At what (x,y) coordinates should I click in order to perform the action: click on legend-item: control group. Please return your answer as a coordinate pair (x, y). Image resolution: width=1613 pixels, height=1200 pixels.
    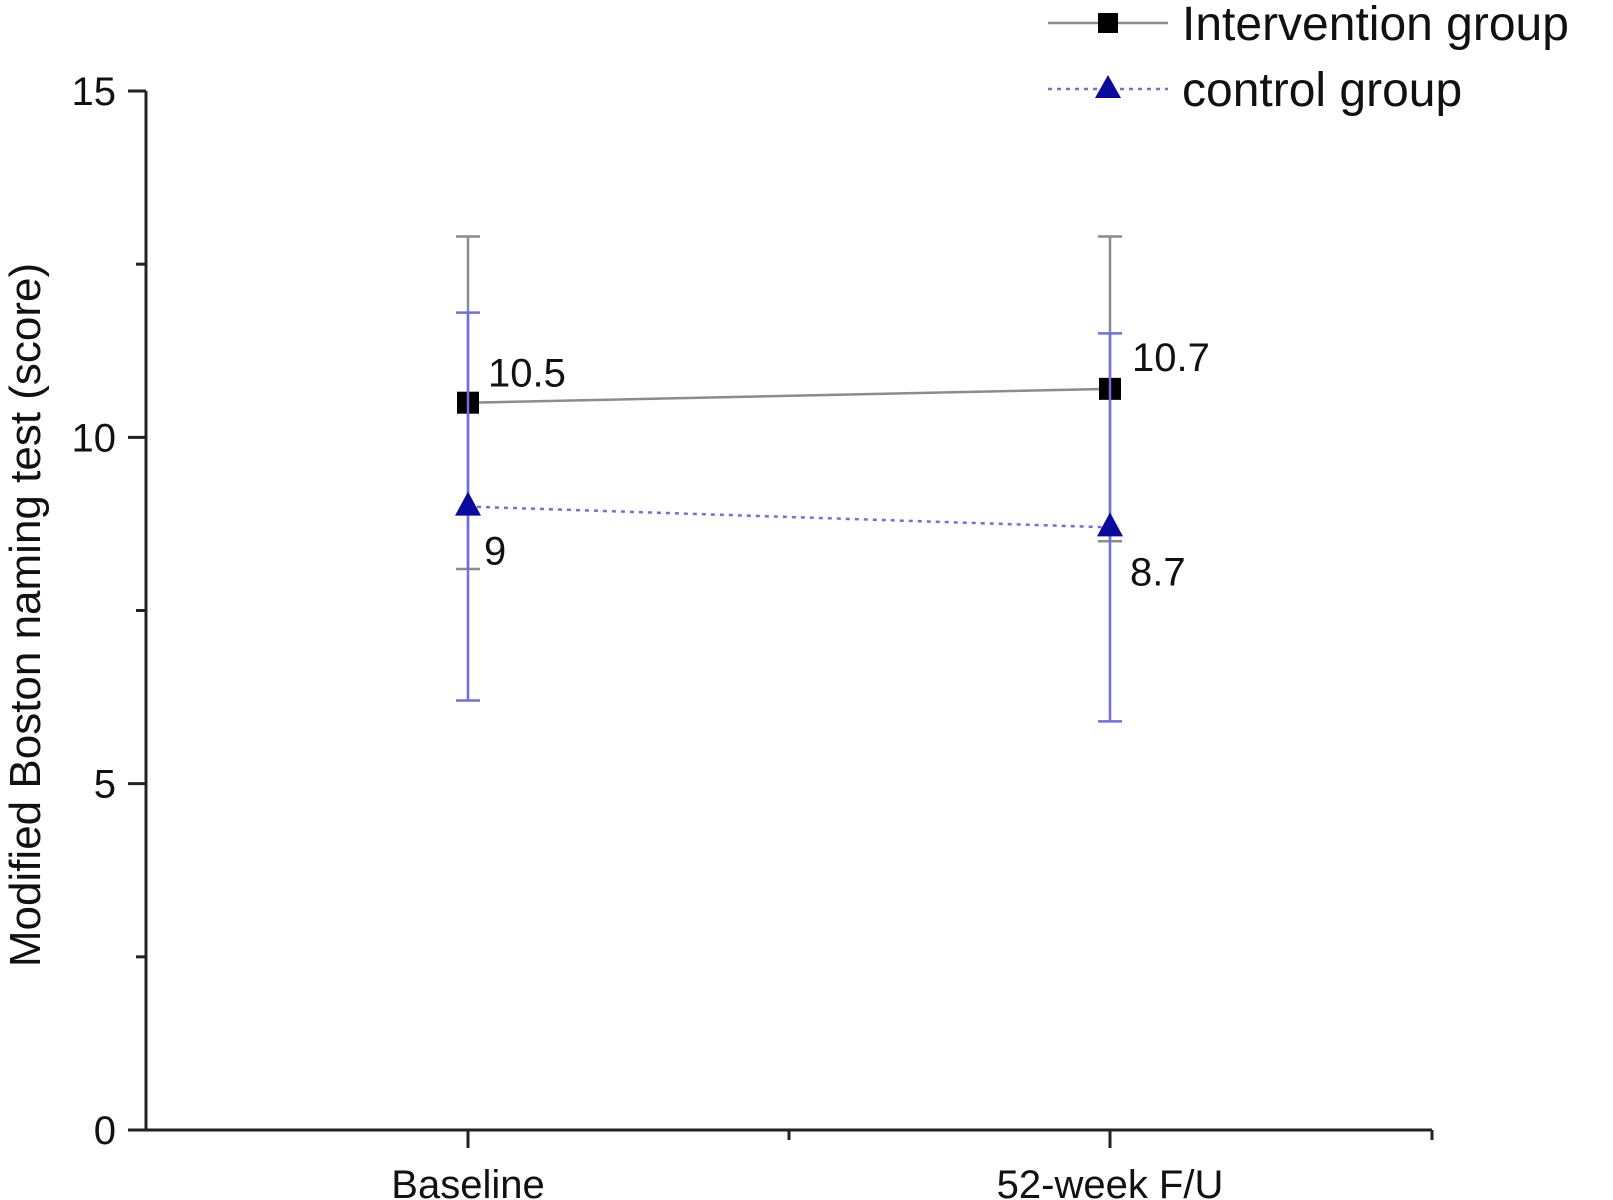
    Looking at the image, I should click on (1255, 90).